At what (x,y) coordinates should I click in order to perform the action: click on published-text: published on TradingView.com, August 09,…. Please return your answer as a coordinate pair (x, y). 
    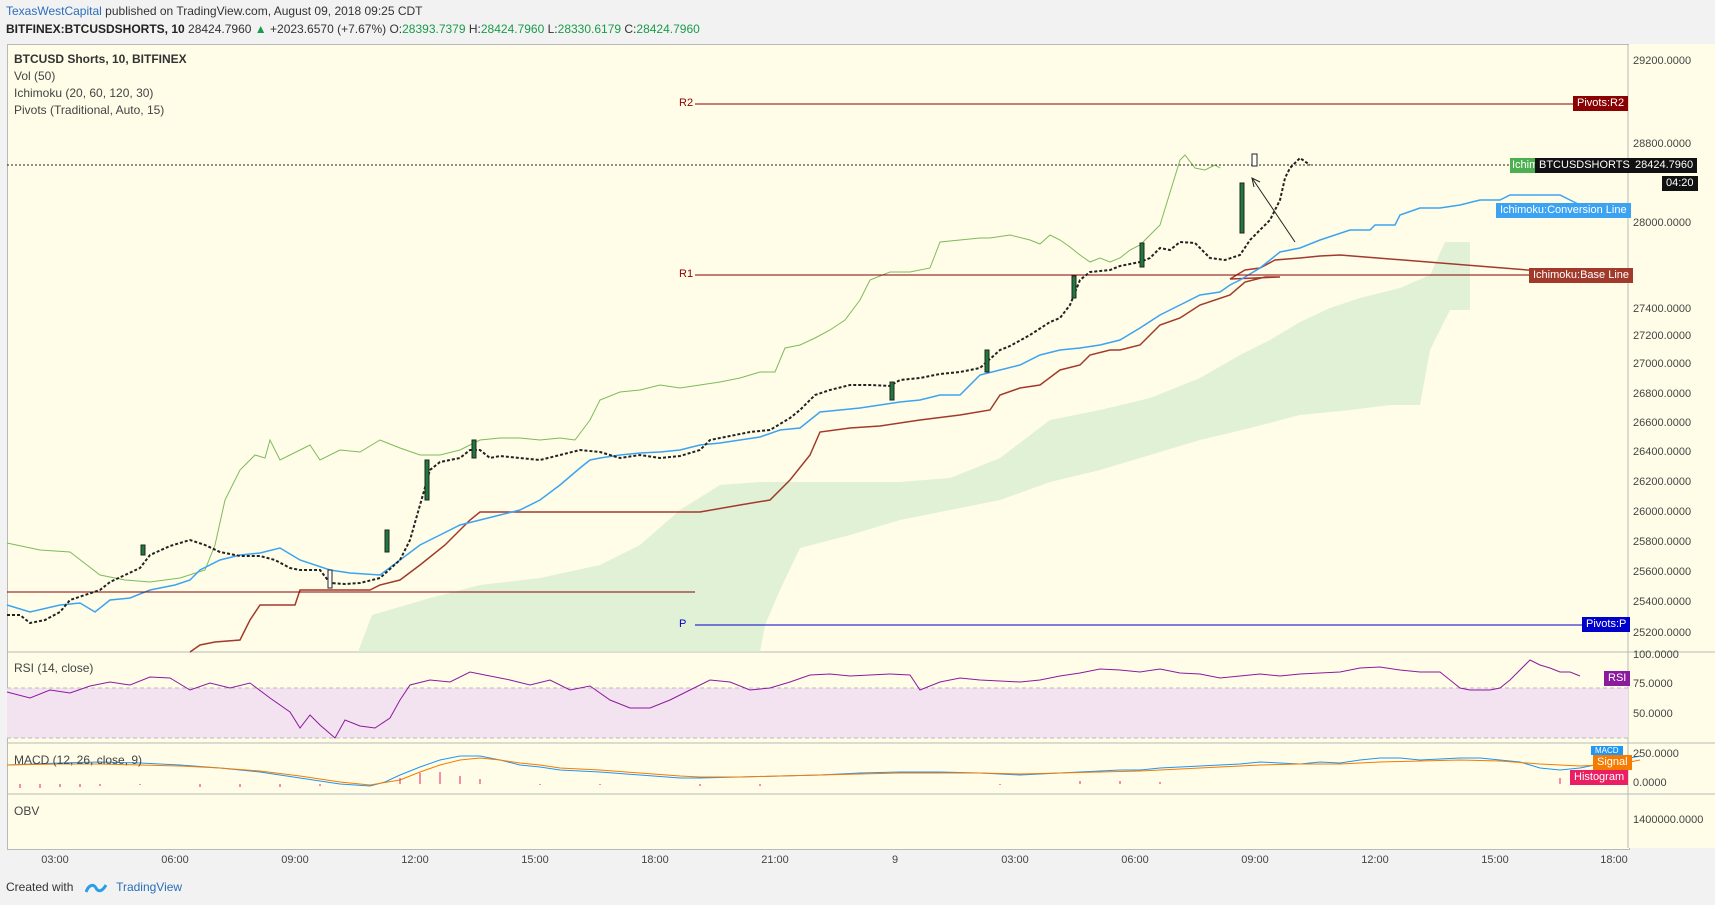
    Looking at the image, I should click on (264, 11).